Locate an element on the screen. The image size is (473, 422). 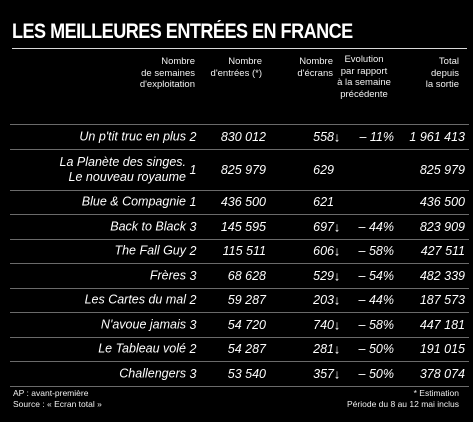
table-row: Challengers 3 53 540 357 ↓ – 50% 378 074 is located at coordinates (239, 374).